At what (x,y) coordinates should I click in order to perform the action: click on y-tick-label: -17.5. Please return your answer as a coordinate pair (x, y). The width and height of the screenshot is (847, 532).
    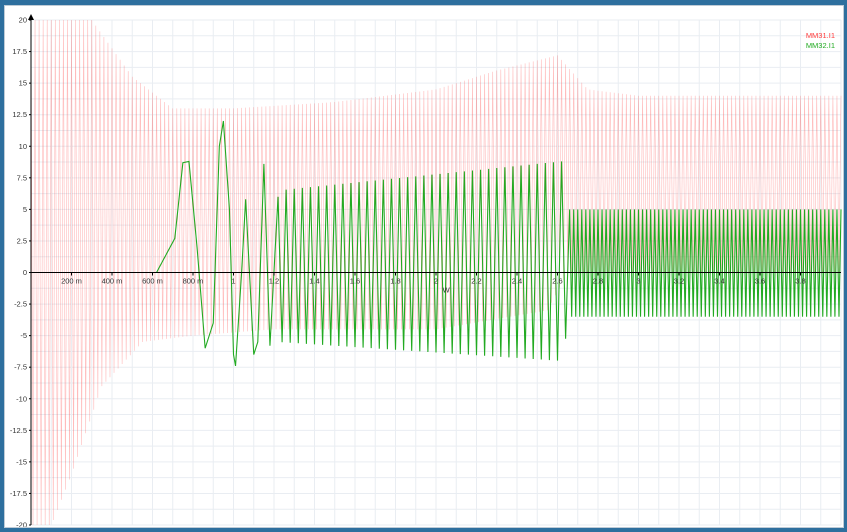
    Looking at the image, I should click on (18, 493).